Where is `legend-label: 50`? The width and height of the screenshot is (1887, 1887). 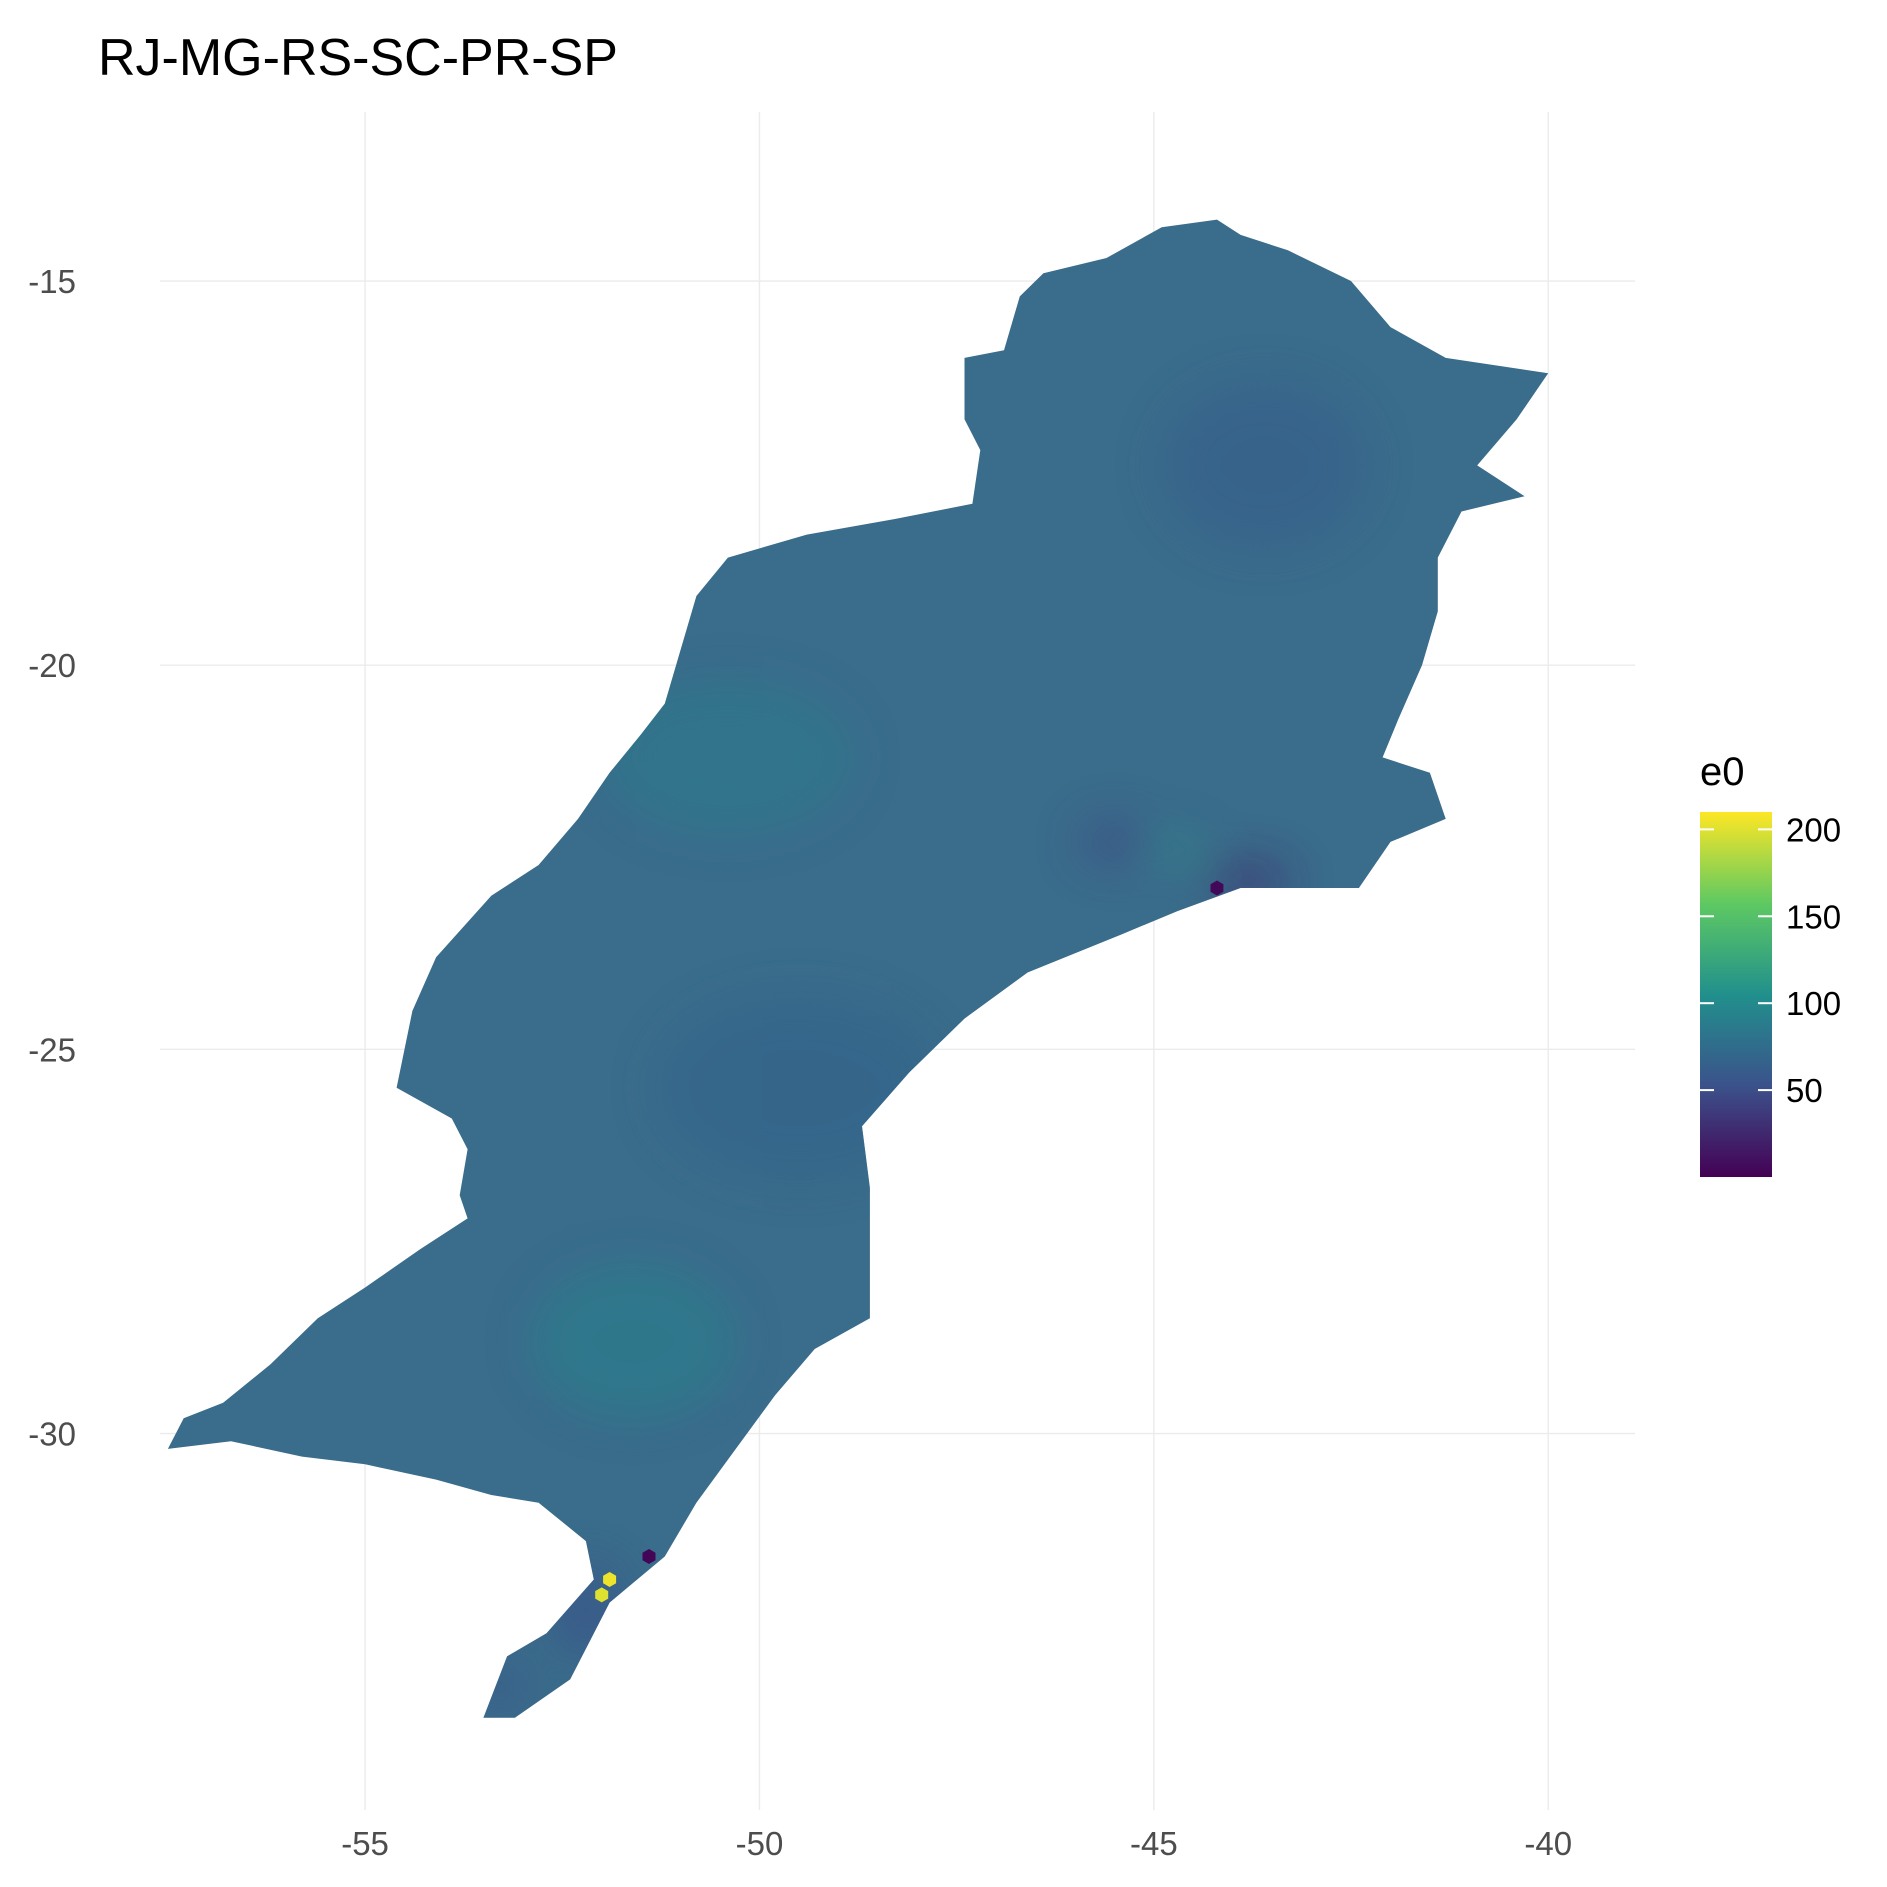 legend-label: 50 is located at coordinates (1804, 1090).